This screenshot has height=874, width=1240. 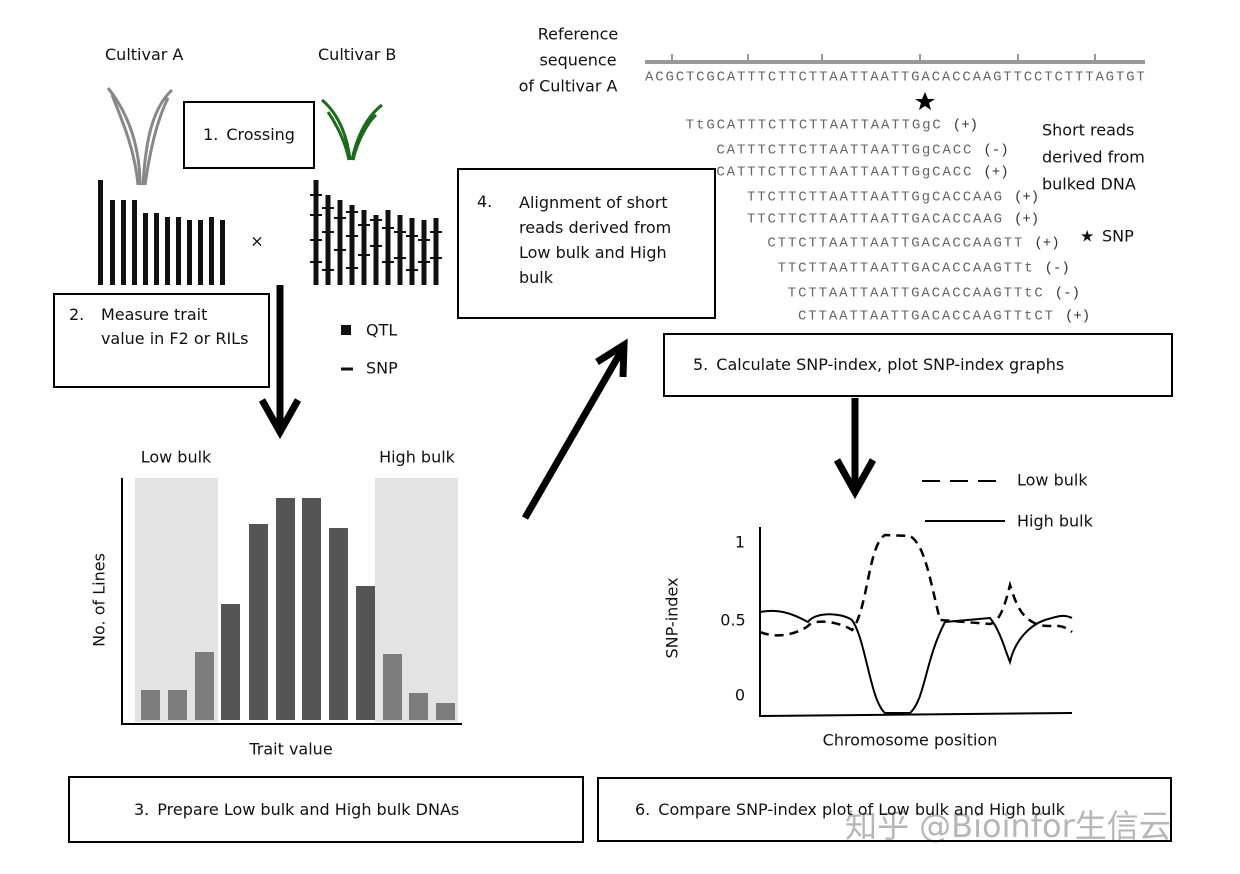 What do you see at coordinates (352, 129) in the screenshot?
I see `plant-b` at bounding box center [352, 129].